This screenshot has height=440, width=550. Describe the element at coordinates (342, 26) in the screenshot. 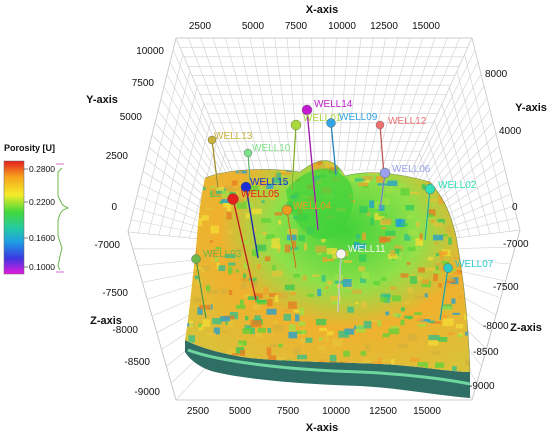

I see `x-top-tick: 10000` at that location.